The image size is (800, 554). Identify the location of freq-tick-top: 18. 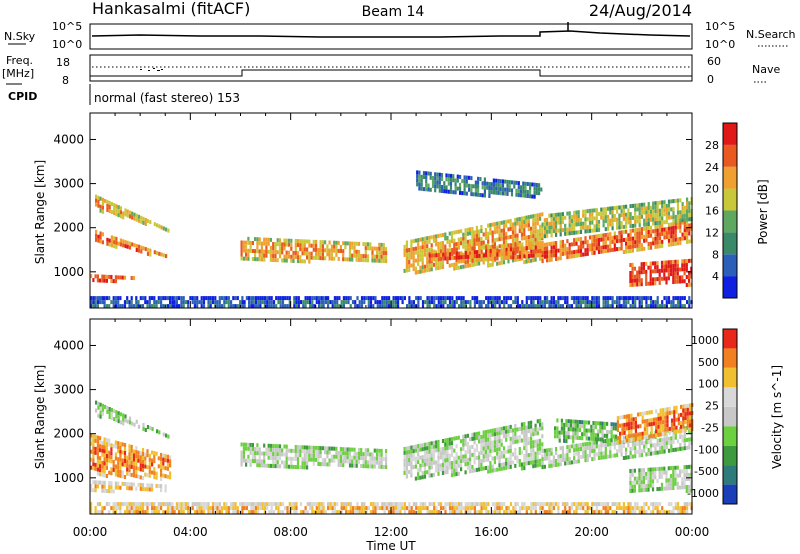
(63, 62).